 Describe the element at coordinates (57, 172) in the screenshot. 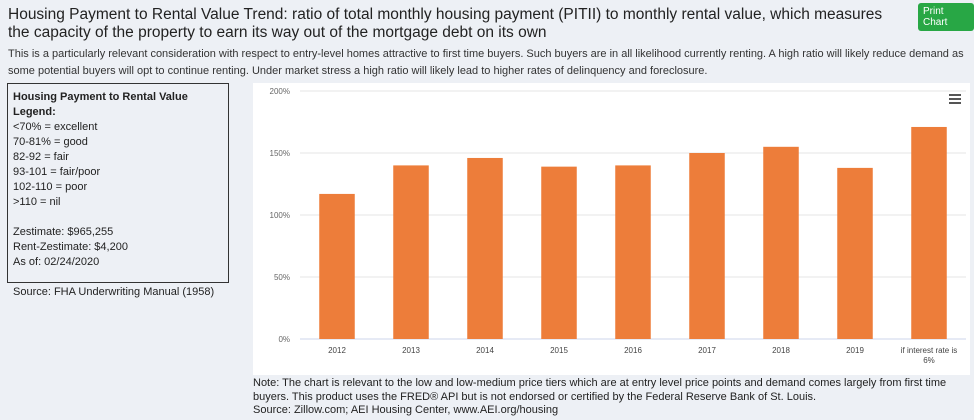

I see `legend-item: 93-101 = fair/poor` at that location.